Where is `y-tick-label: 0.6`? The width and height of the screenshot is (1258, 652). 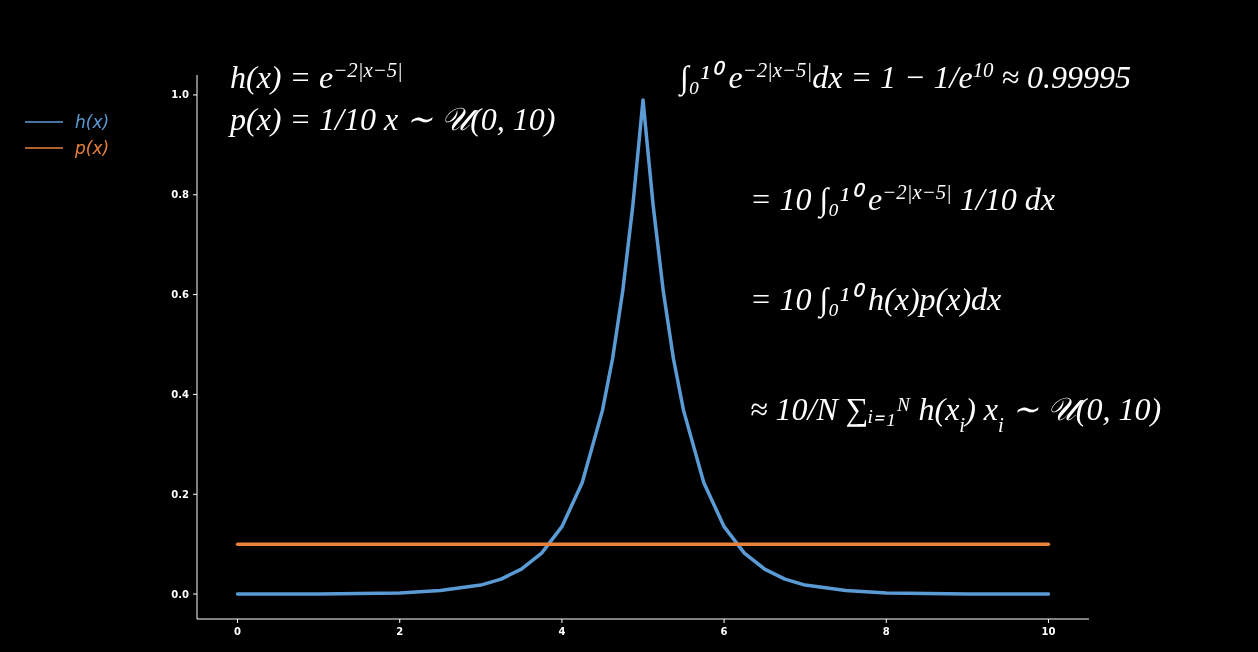
y-tick-label: 0.6 is located at coordinates (180, 295).